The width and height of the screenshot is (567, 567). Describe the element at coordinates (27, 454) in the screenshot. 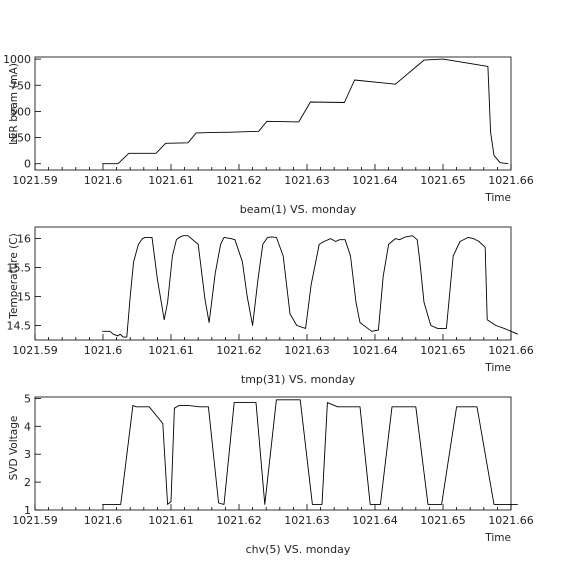

I see `y-tick-label: 3` at that location.